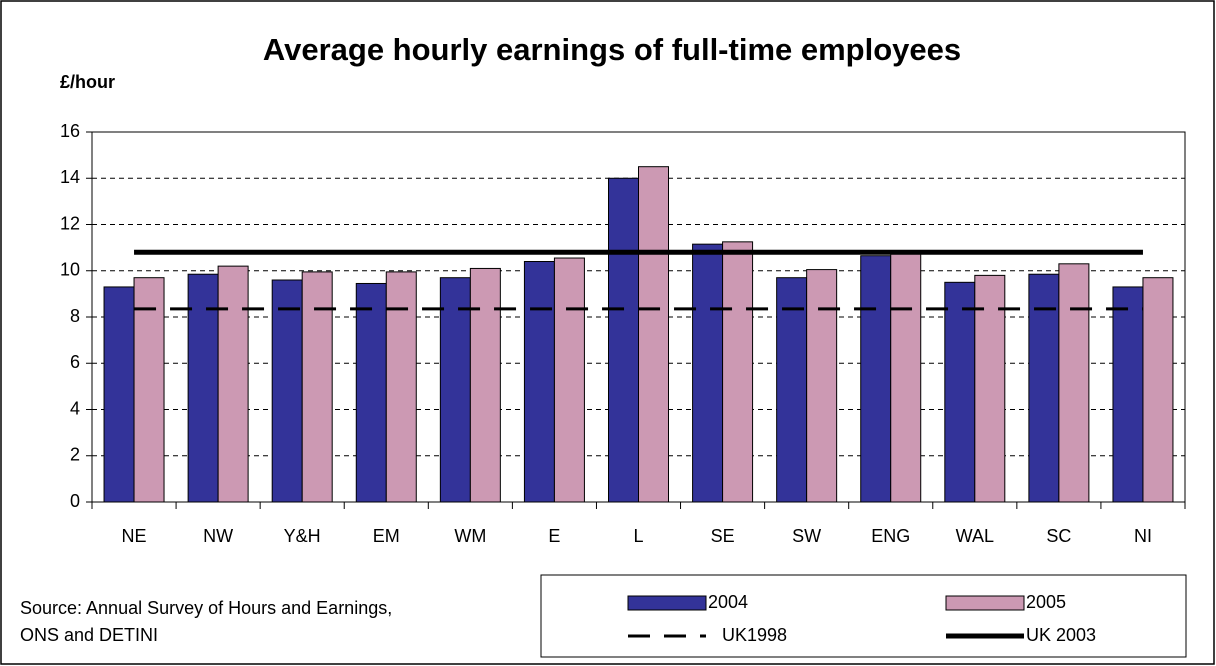  Describe the element at coordinates (75, 455) in the screenshot. I see `y-tick-label: 2` at that location.